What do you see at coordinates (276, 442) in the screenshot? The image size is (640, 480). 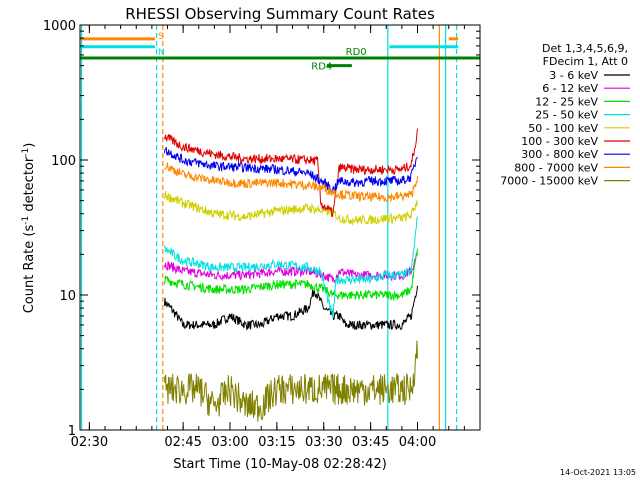 I see `x-tick-label-3: 03:15` at bounding box center [276, 442].